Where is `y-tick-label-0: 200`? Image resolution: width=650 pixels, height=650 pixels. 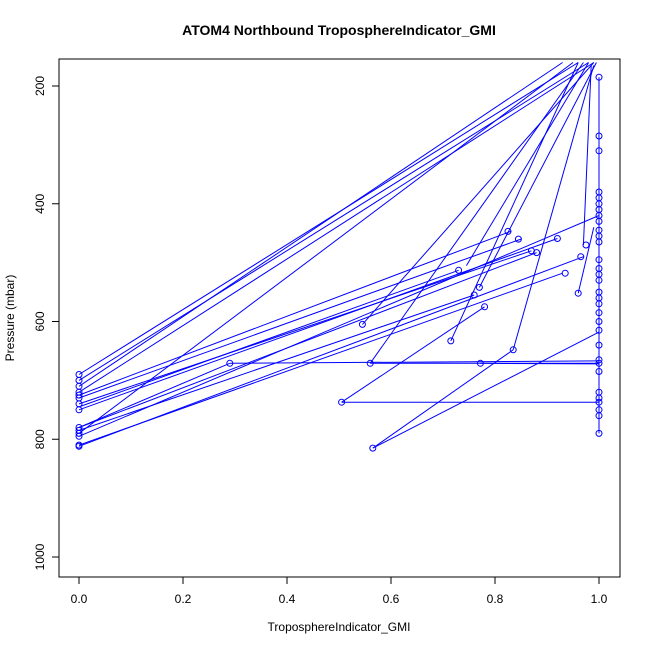 y-tick-label-0: 200 is located at coordinates (40, 86).